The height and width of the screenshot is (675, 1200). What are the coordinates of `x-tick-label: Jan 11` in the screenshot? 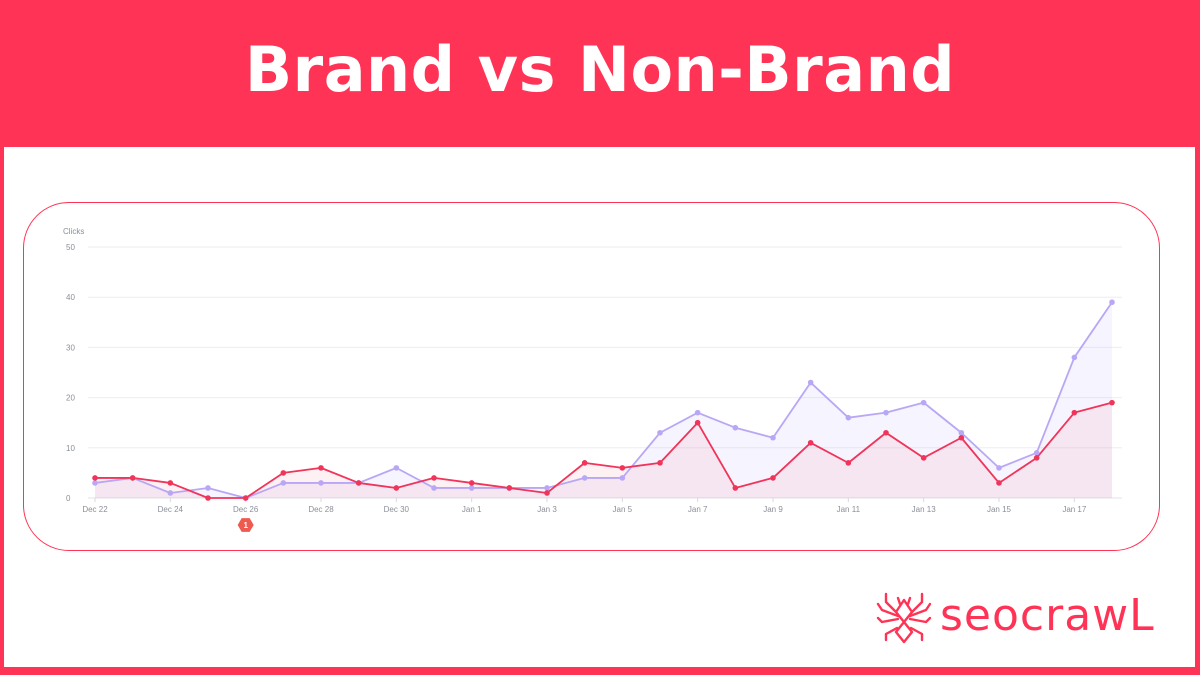 It's located at (849, 509).